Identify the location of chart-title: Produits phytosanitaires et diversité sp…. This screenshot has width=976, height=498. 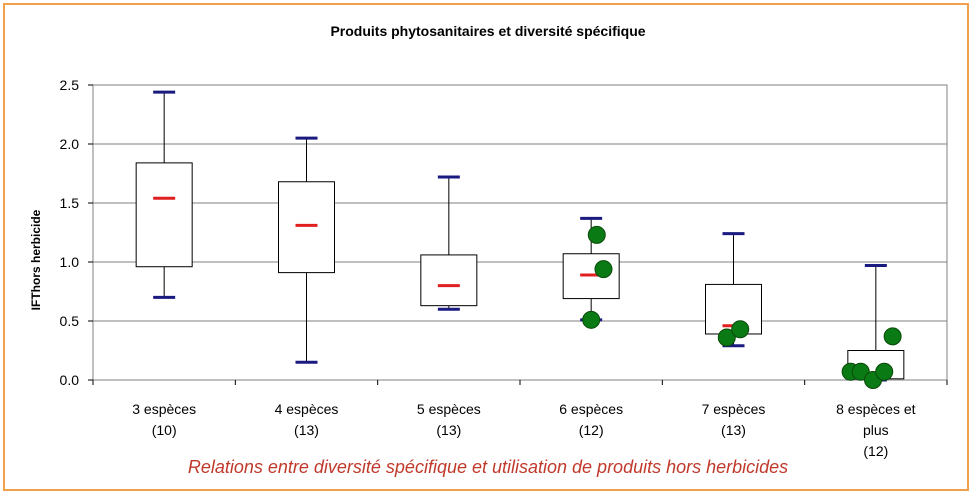
(487, 31).